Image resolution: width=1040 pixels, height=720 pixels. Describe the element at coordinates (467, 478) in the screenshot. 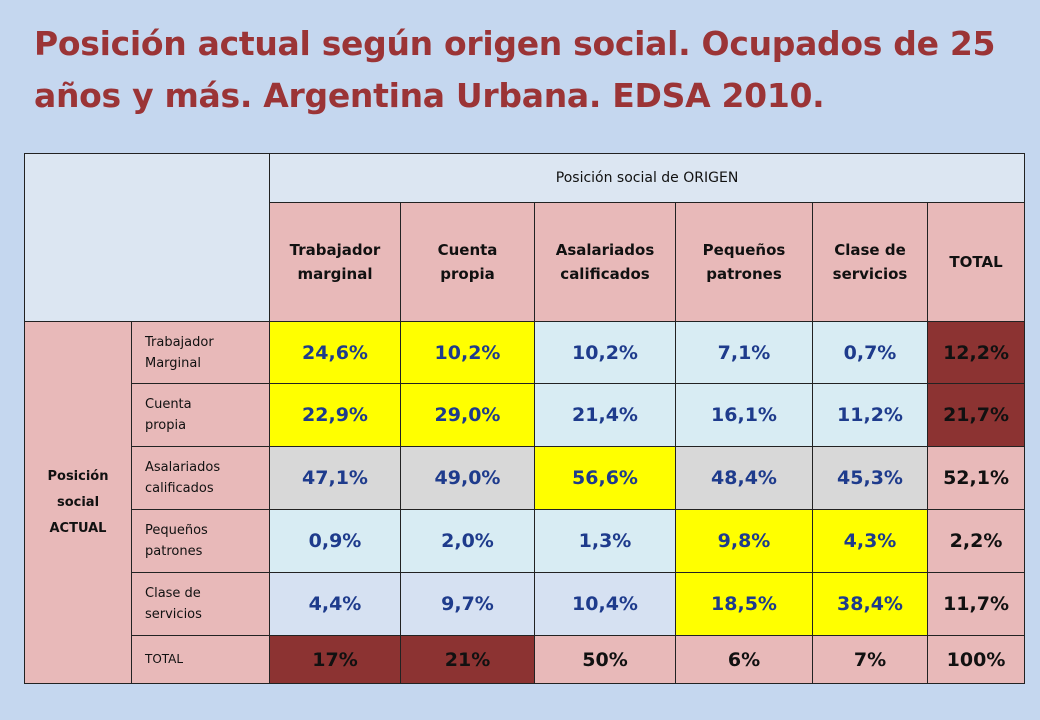

I see `table-cell: 49,0%` at that location.